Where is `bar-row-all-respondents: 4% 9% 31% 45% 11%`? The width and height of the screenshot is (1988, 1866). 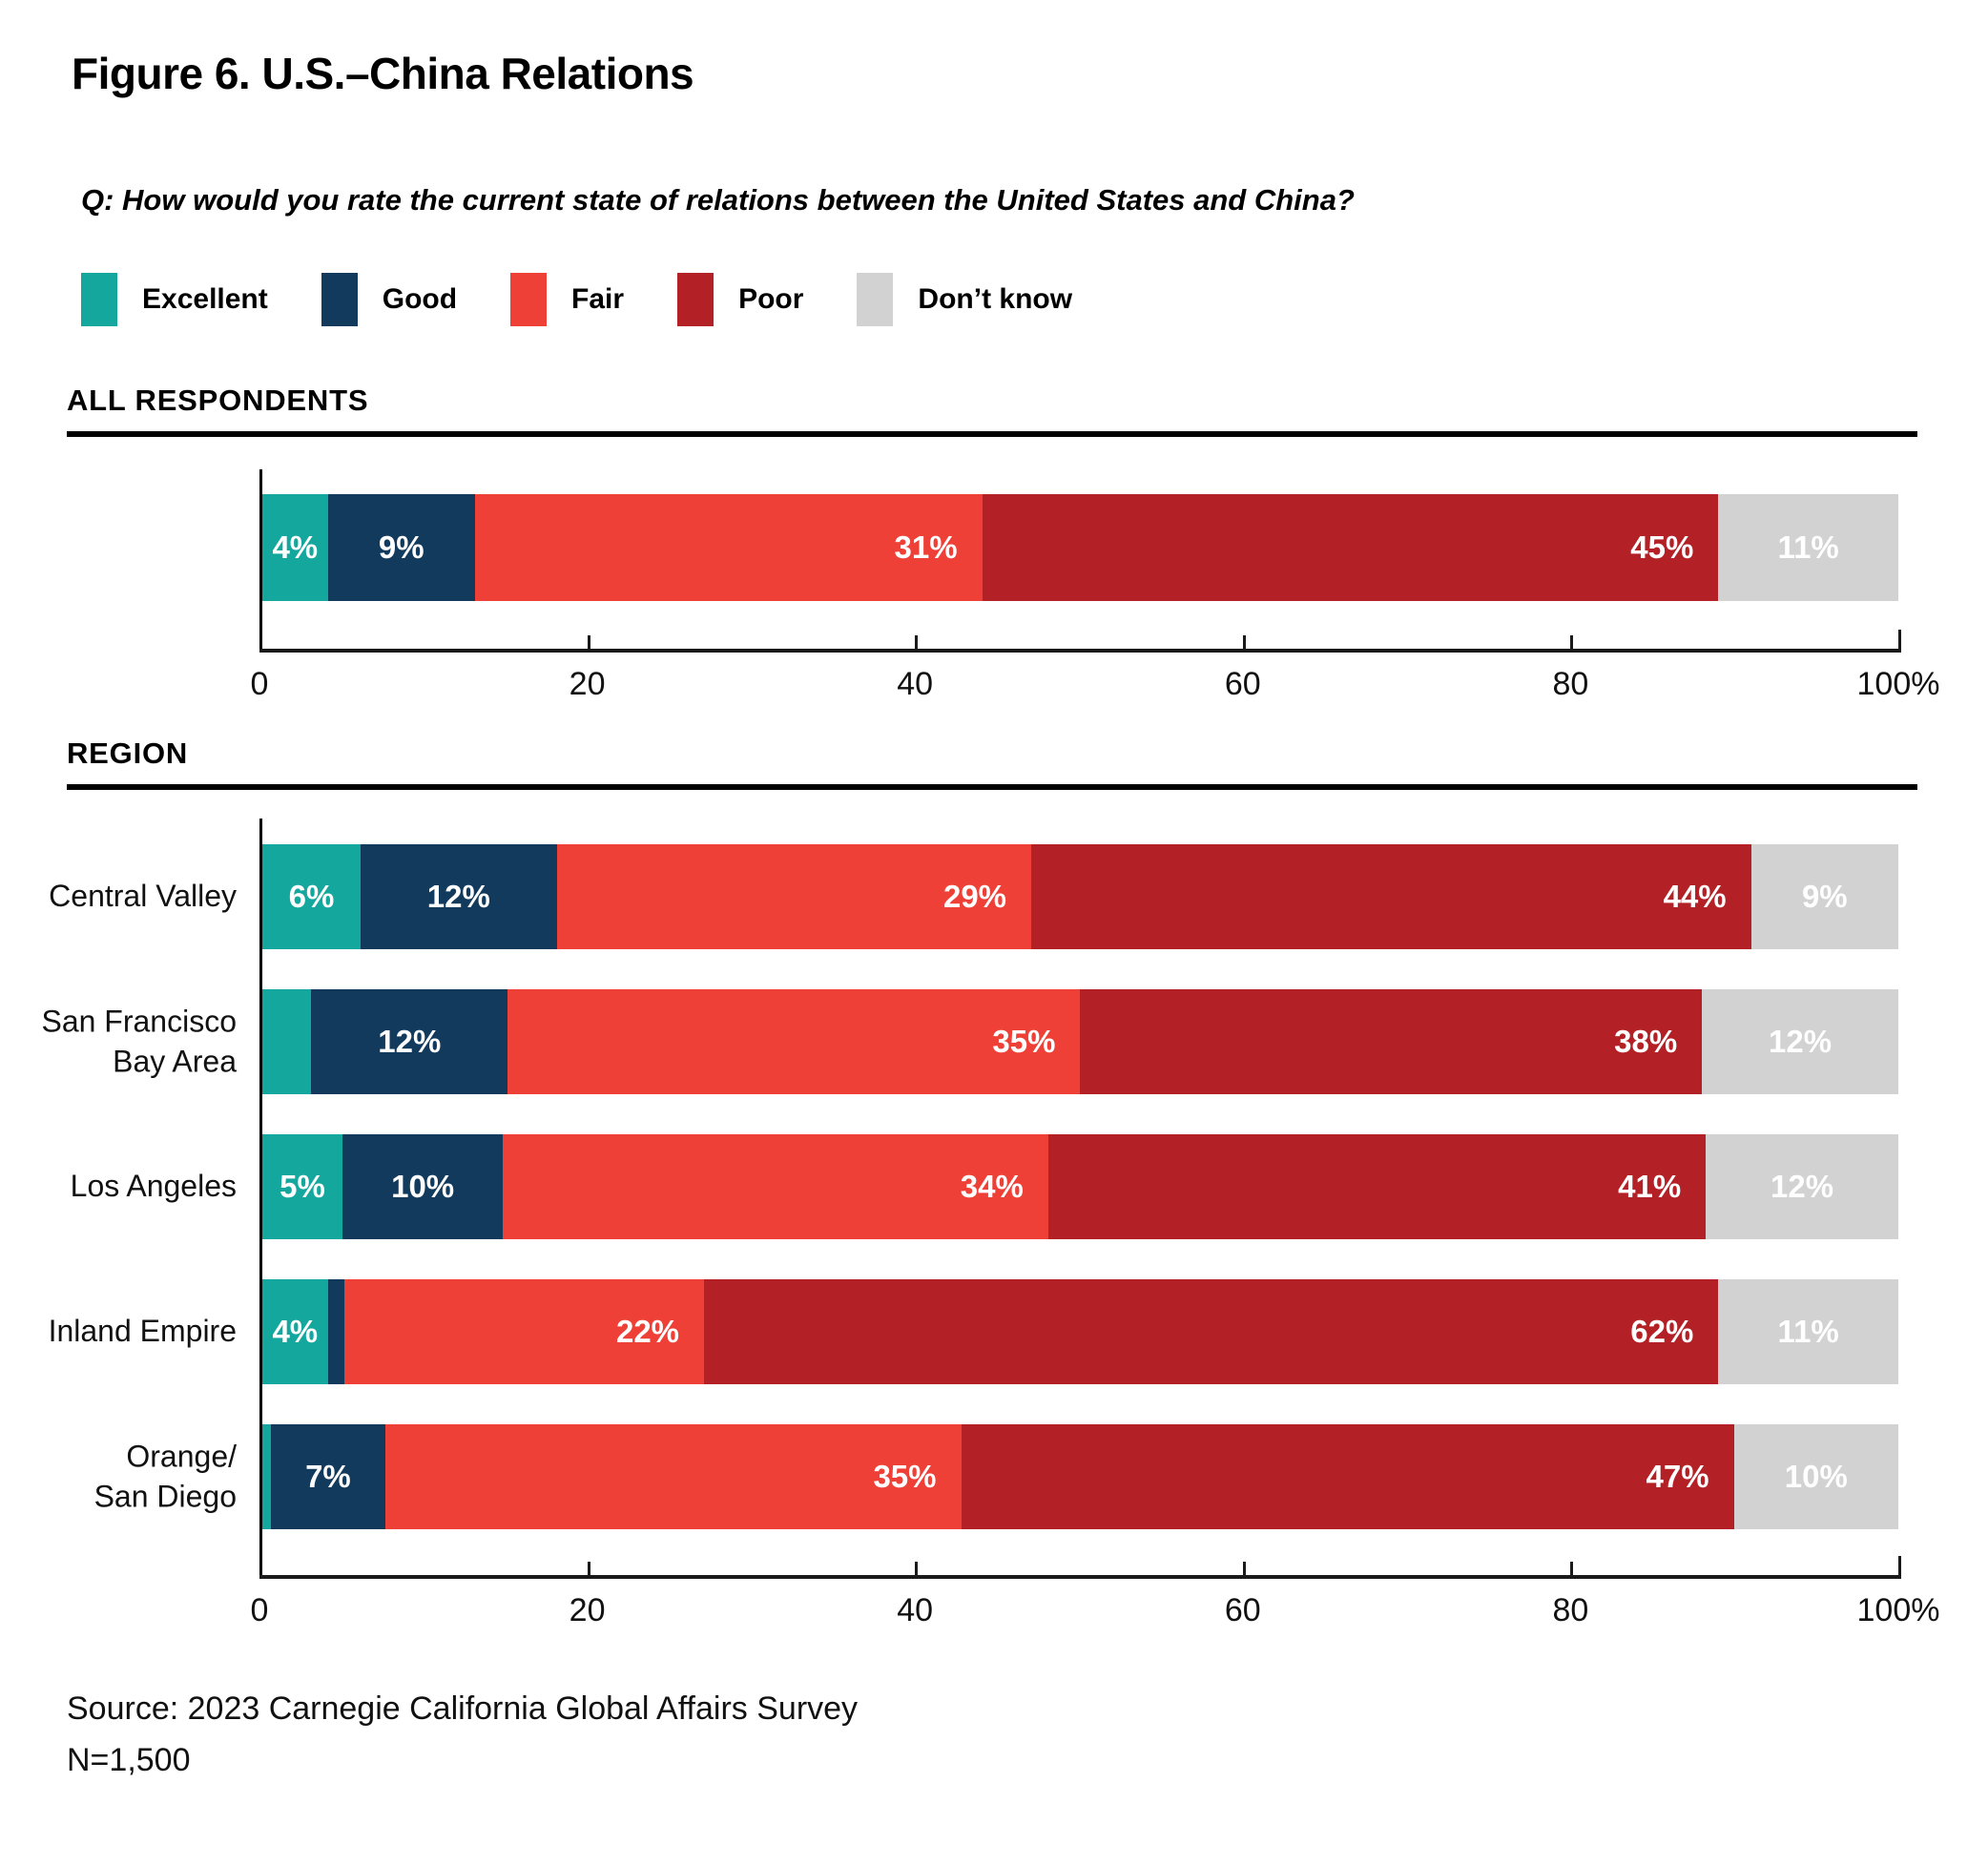 bar-row-all-respondents: 4% 9% 31% 45% 11% is located at coordinates (1080, 547).